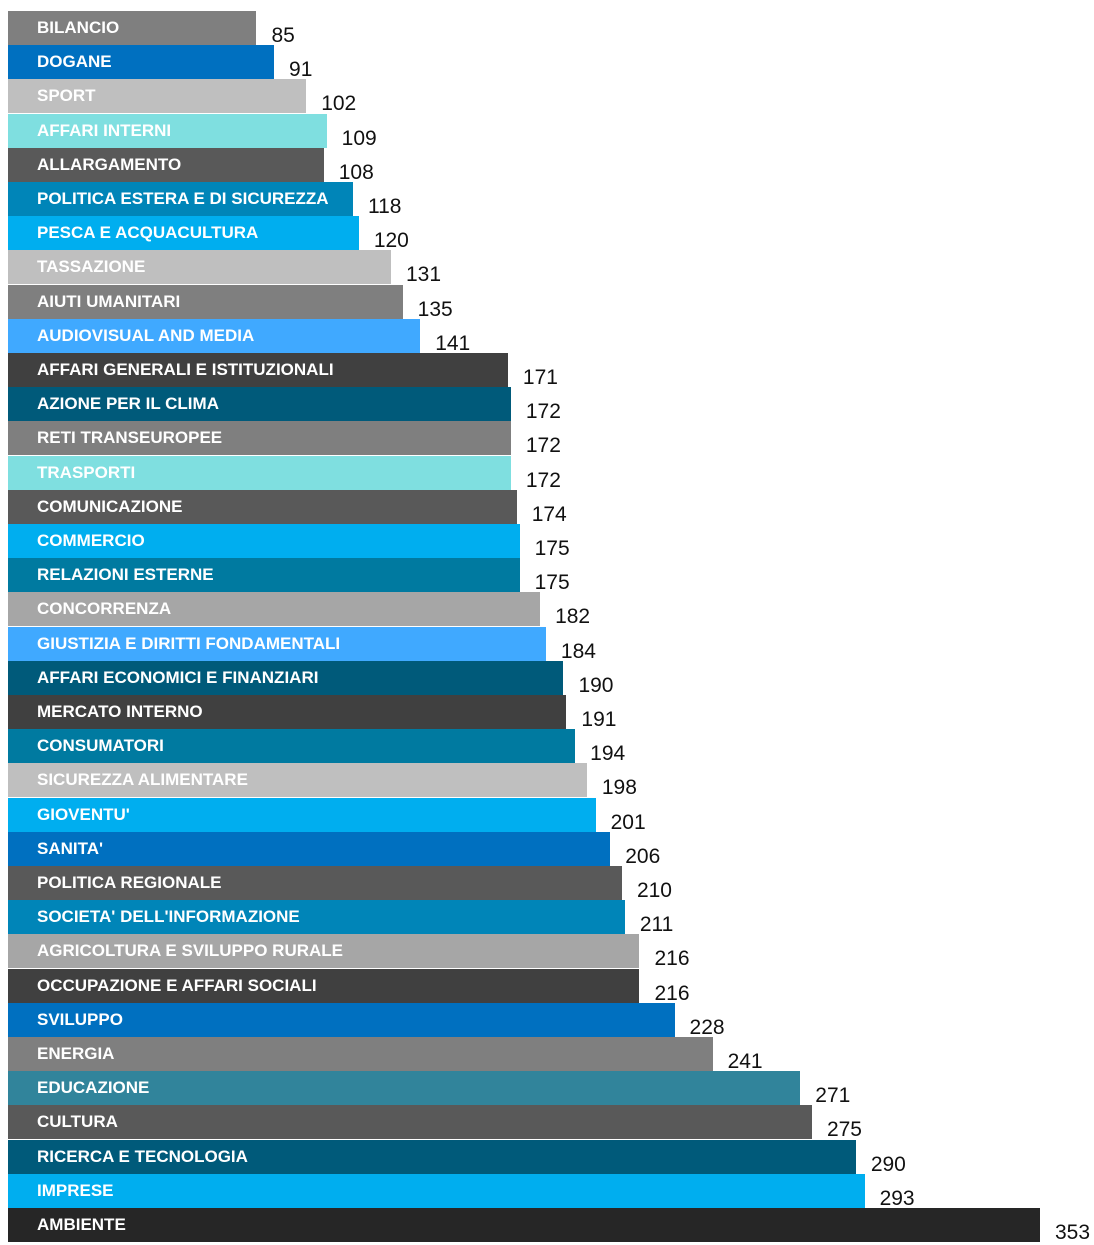 This screenshot has width=1094, height=1245. What do you see at coordinates (93, 1088) in the screenshot?
I see `bar-label: EDUCAZIONE` at bounding box center [93, 1088].